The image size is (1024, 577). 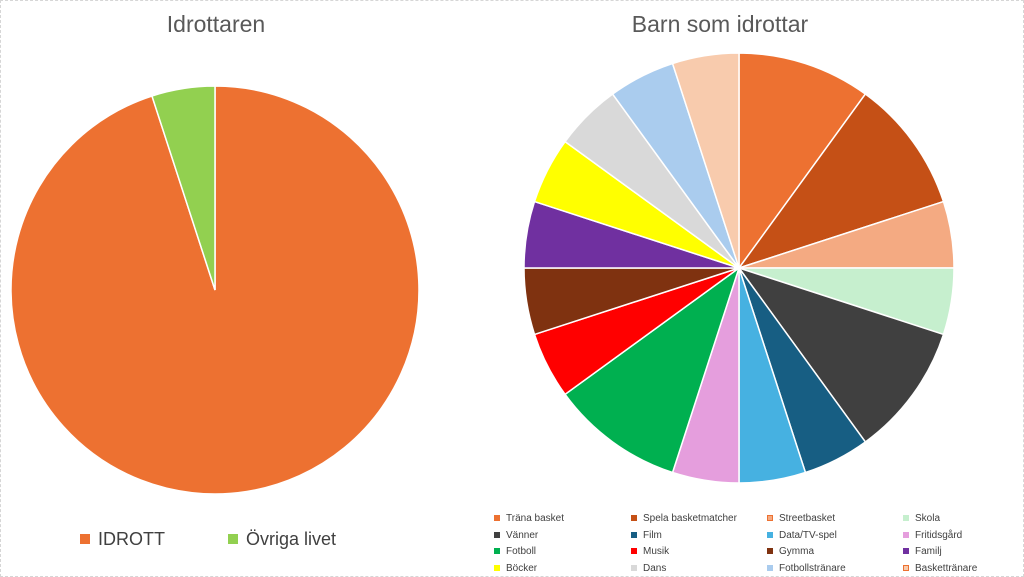 What do you see at coordinates (131, 538) in the screenshot?
I see `legend-label: IDROTT` at bounding box center [131, 538].